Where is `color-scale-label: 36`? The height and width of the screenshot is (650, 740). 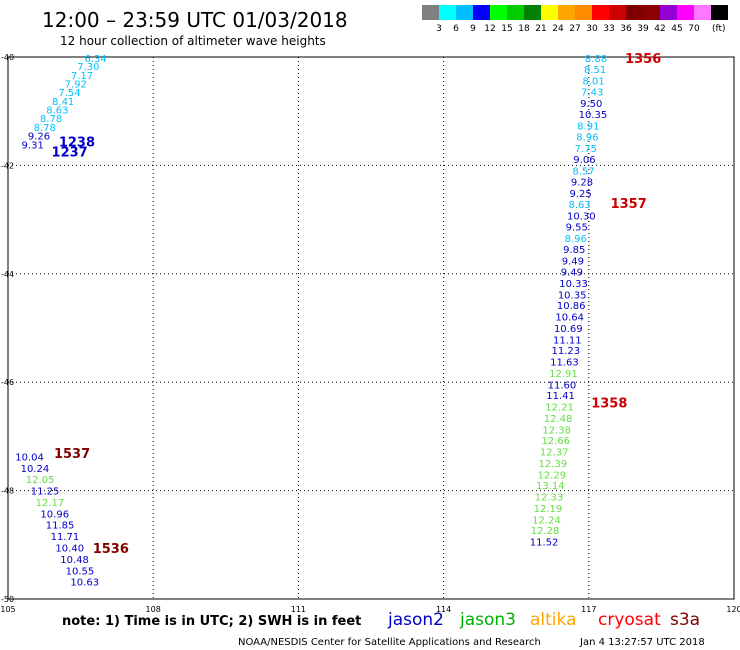
color-scale-label: 36 is located at coordinates (626, 29).